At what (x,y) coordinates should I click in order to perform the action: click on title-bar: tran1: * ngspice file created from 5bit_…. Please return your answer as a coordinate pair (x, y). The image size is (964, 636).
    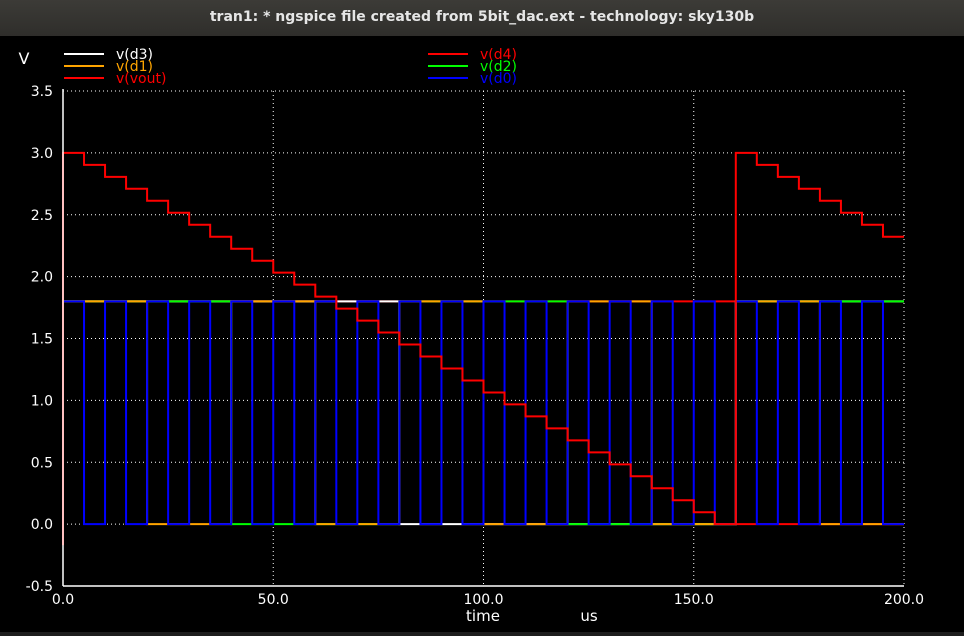
    Looking at the image, I should click on (482, 18).